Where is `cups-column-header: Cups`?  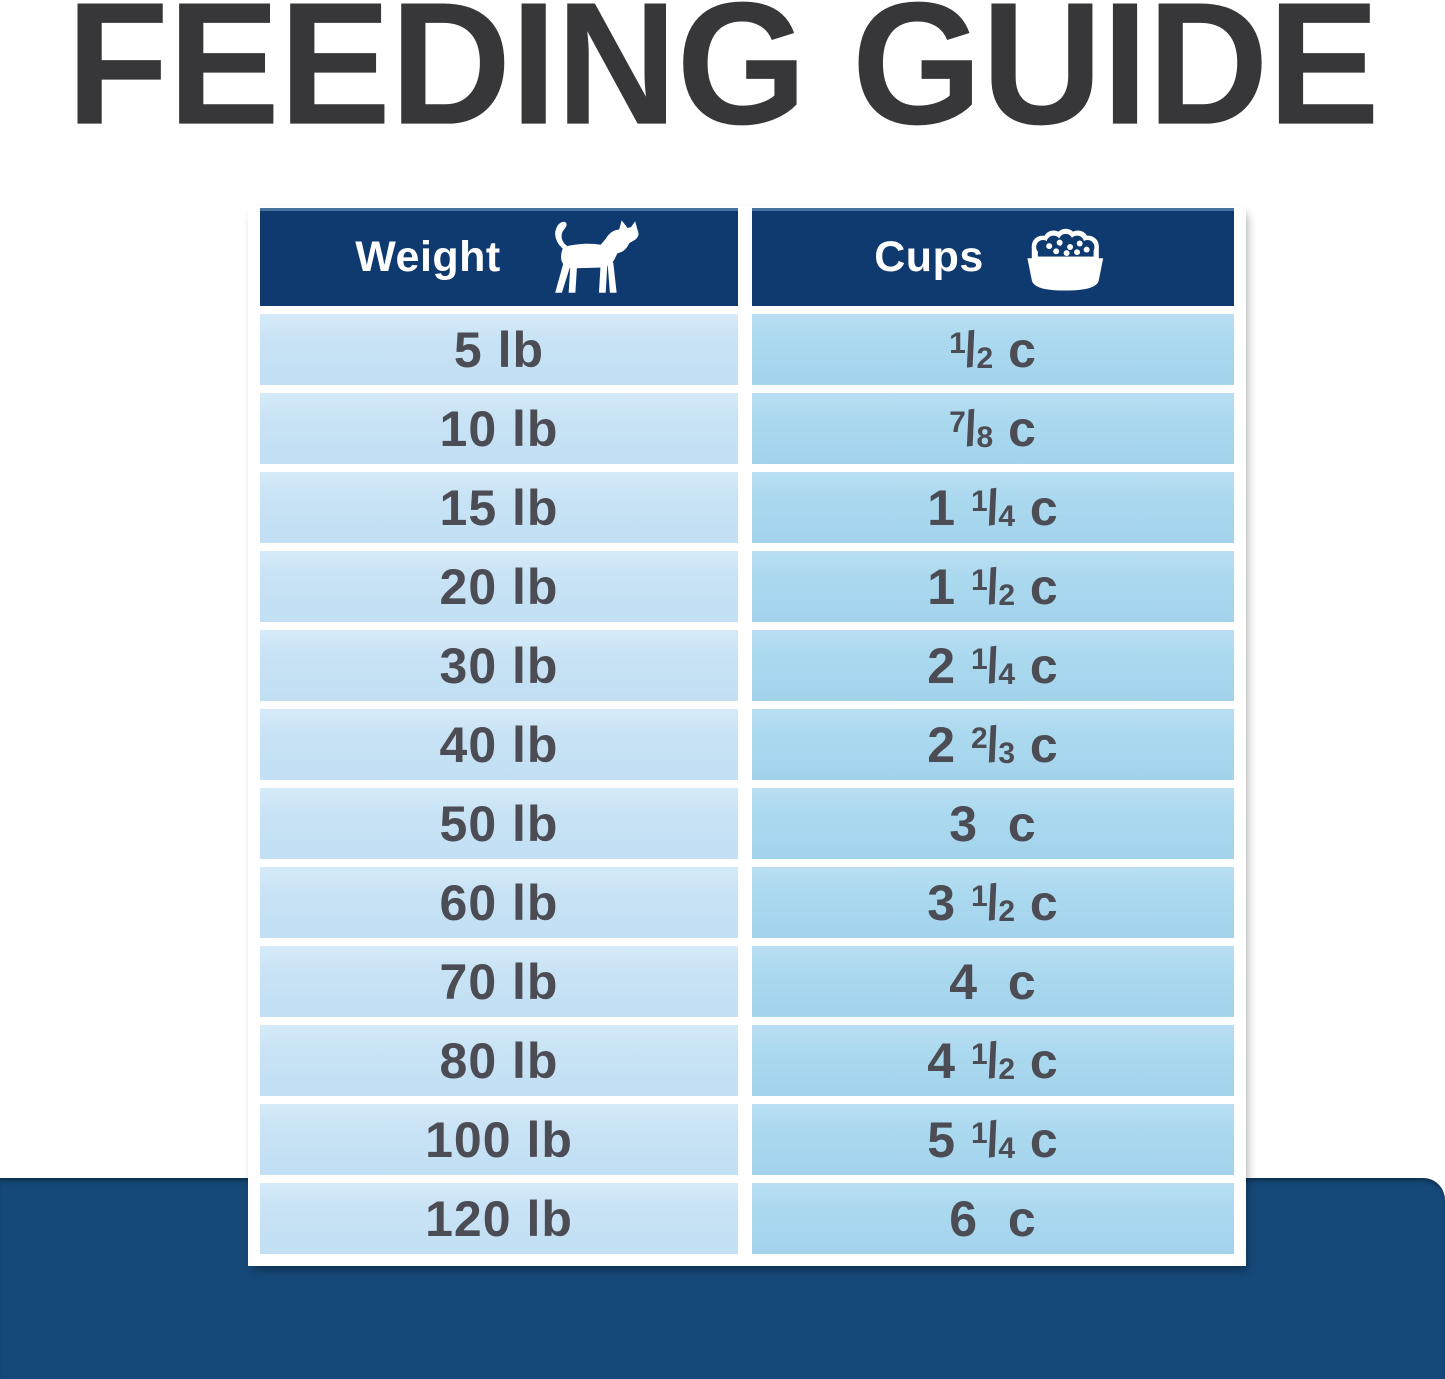 cups-column-header: Cups is located at coordinates (993, 257).